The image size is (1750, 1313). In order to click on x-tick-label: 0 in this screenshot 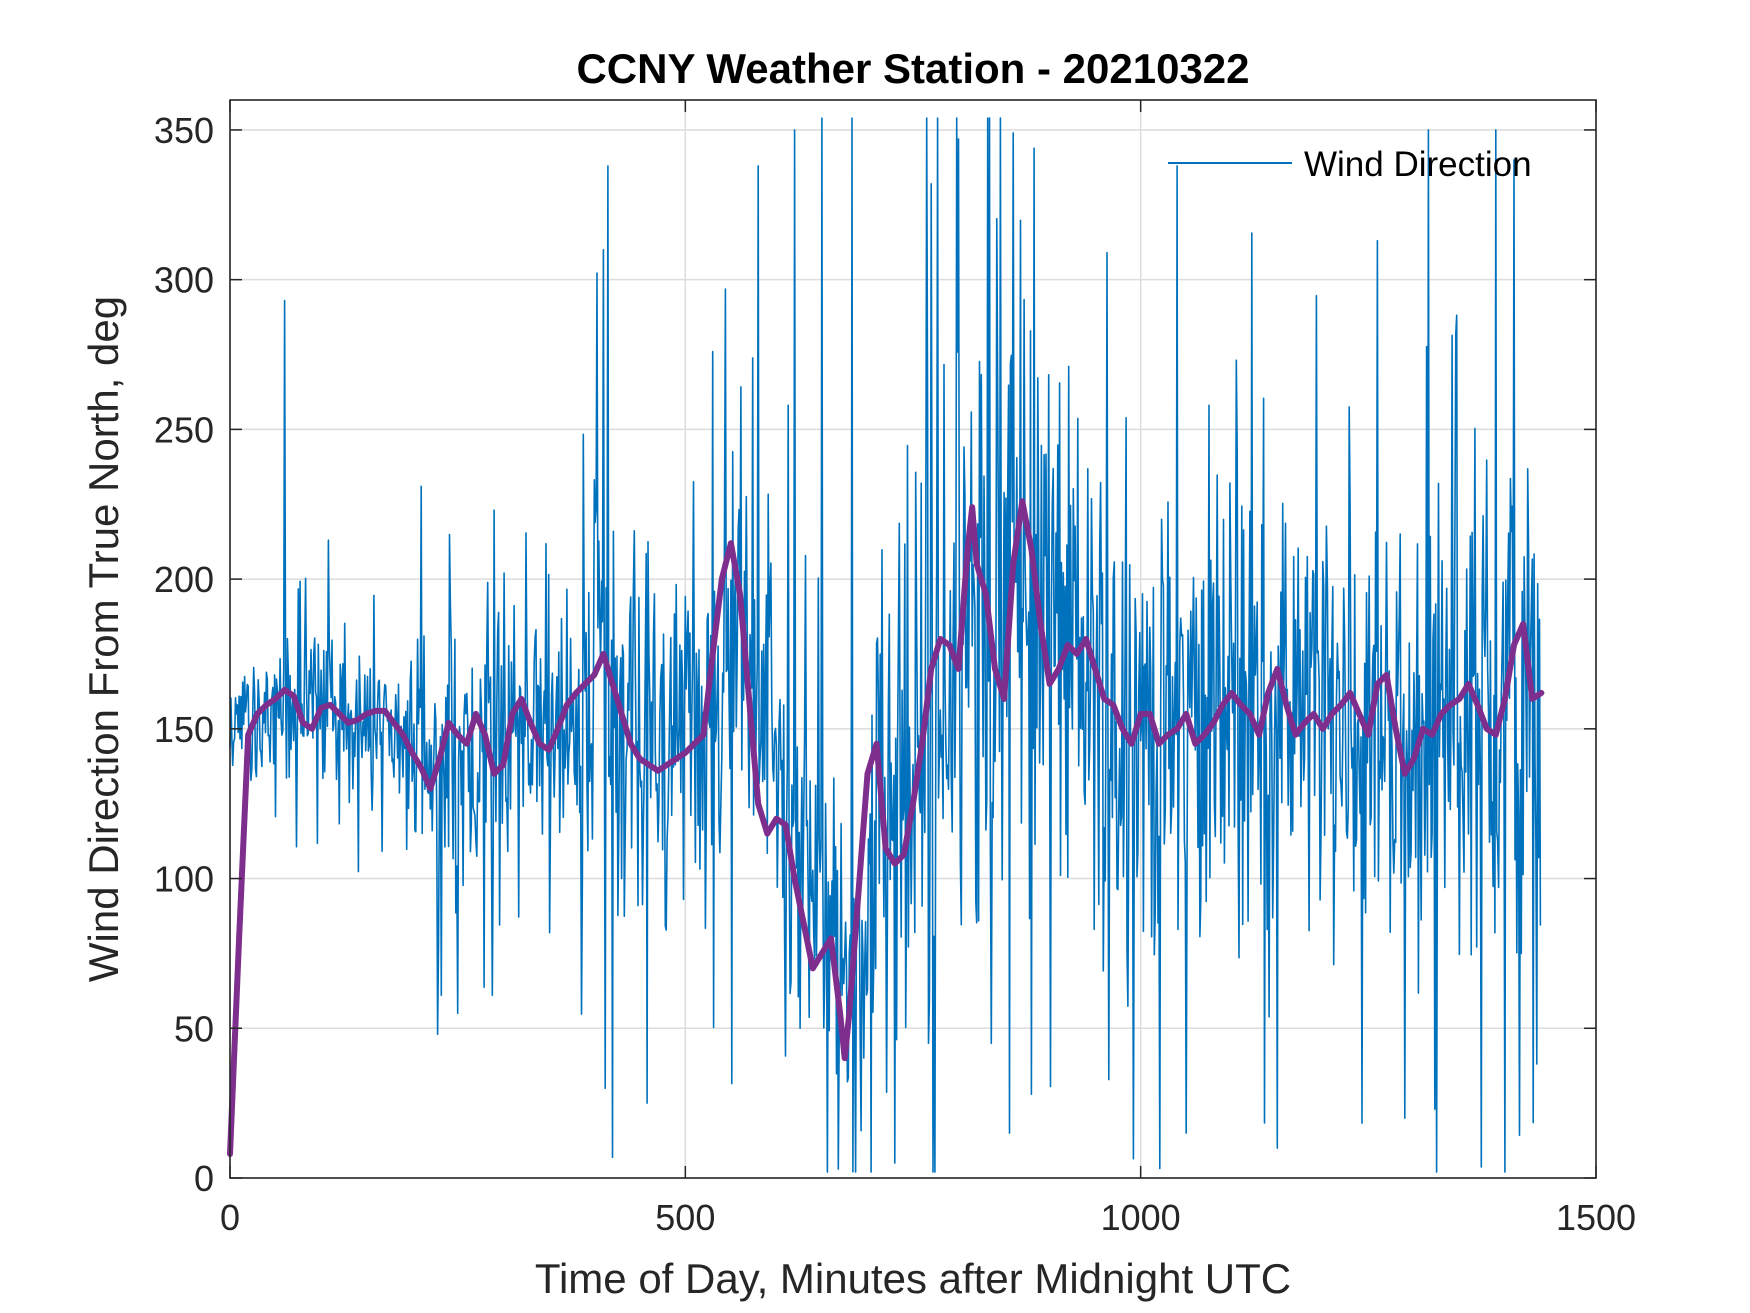, I will do `click(230, 1217)`.